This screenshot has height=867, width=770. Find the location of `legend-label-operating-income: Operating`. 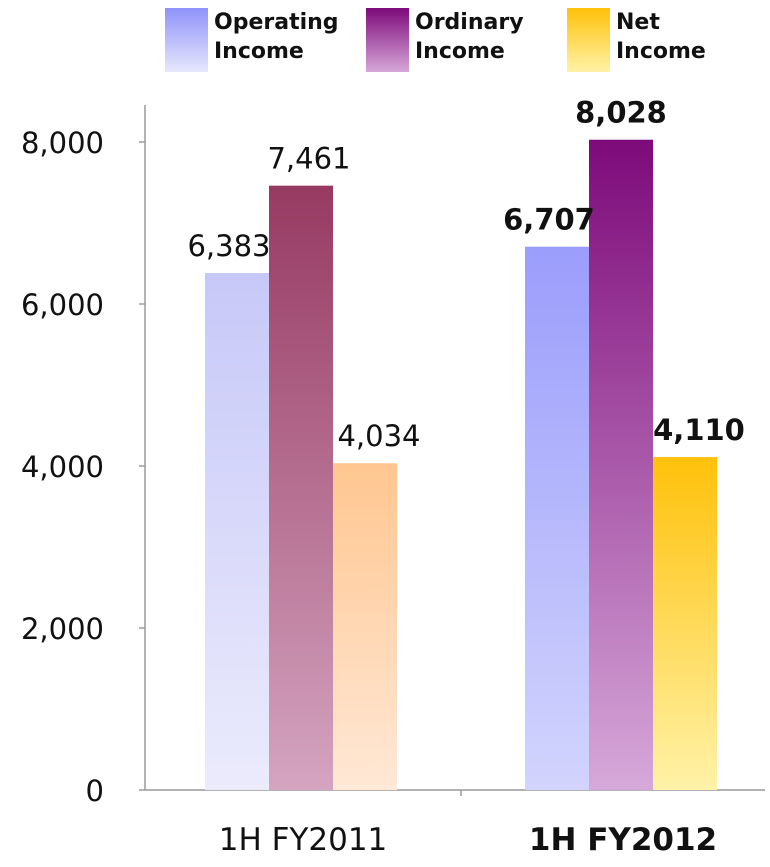

legend-label-operating-income: Operating is located at coordinates (276, 22).